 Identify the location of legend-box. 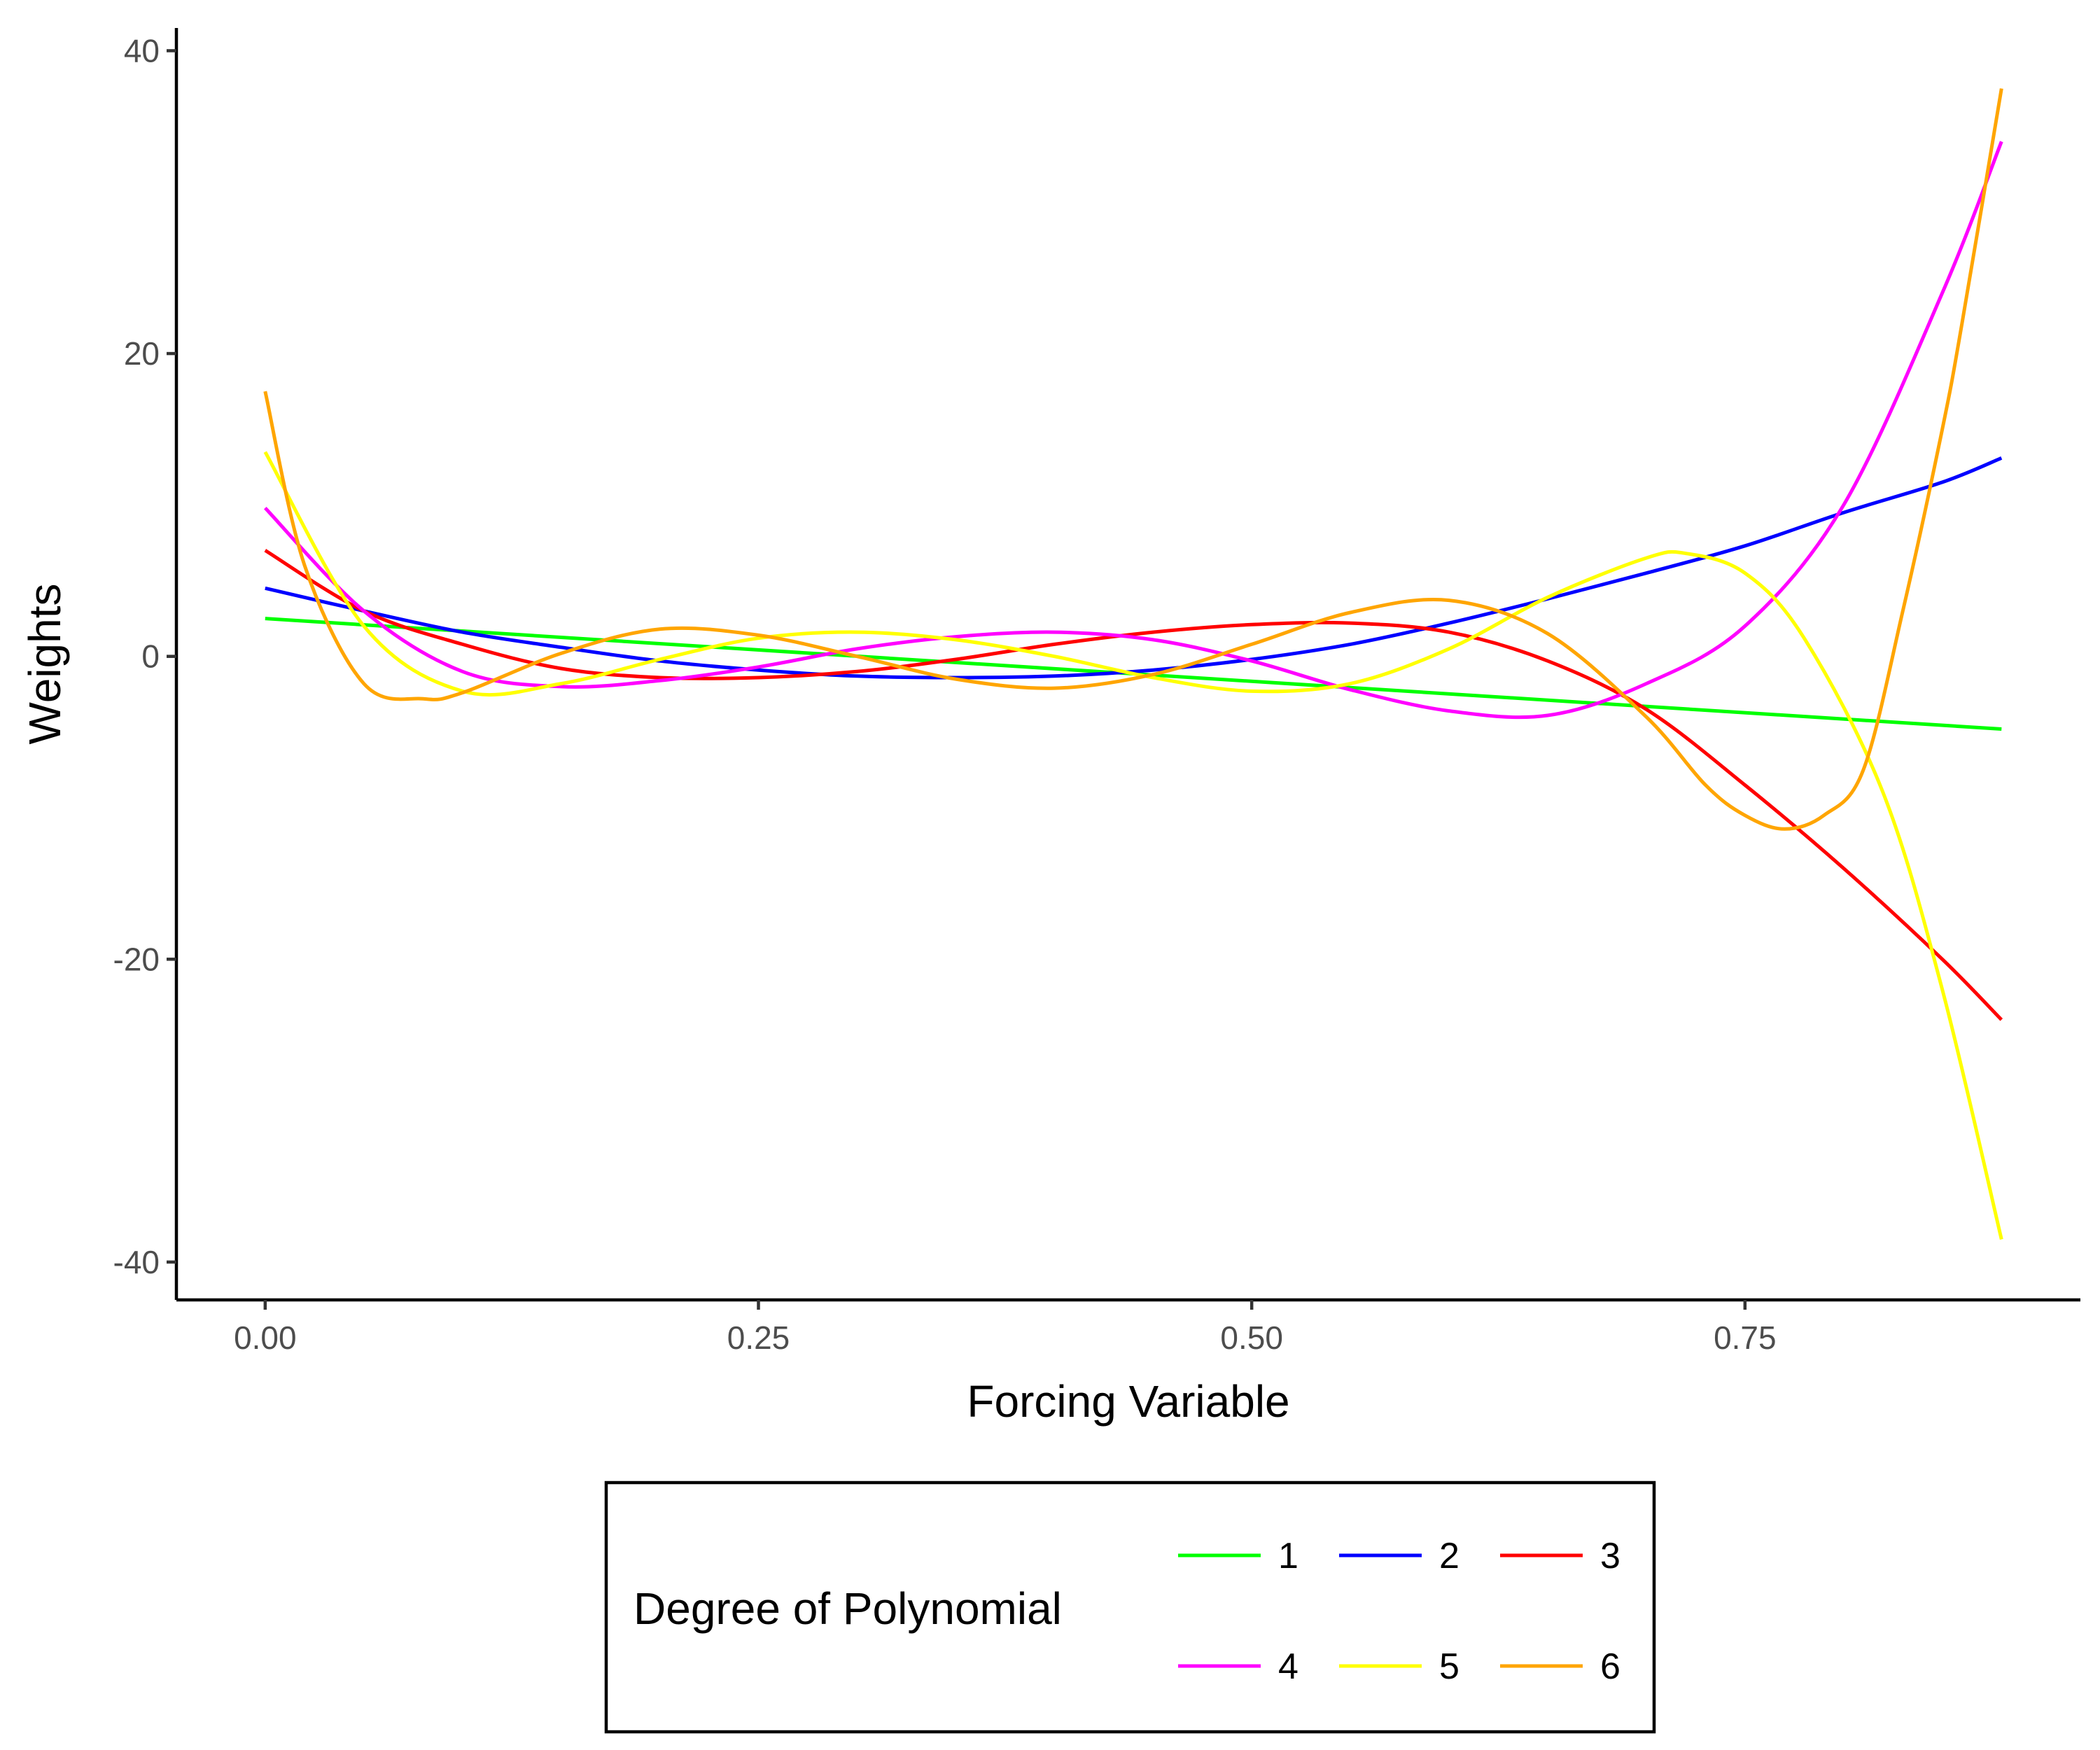
(1130, 1607).